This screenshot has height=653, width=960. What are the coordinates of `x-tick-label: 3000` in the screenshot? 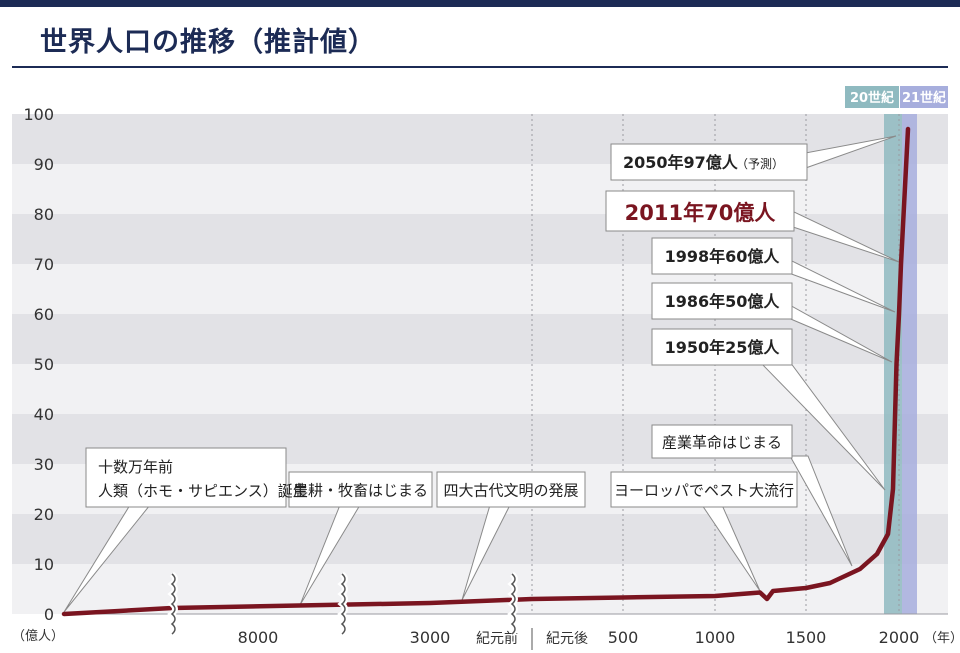 It's located at (430, 637).